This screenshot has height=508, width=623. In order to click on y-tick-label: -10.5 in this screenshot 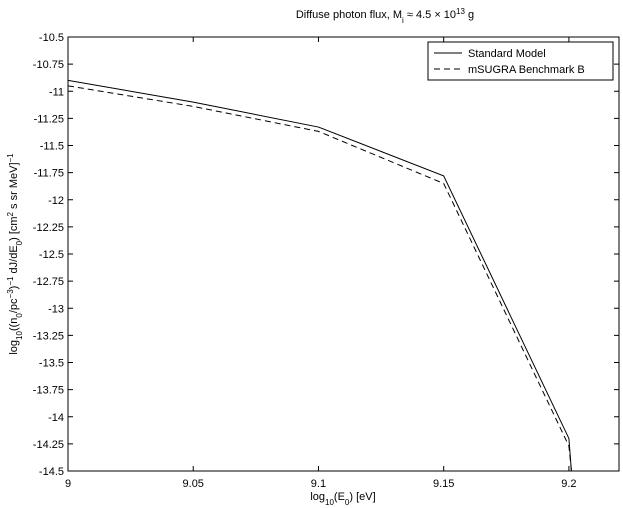, I will do `click(51, 38)`.